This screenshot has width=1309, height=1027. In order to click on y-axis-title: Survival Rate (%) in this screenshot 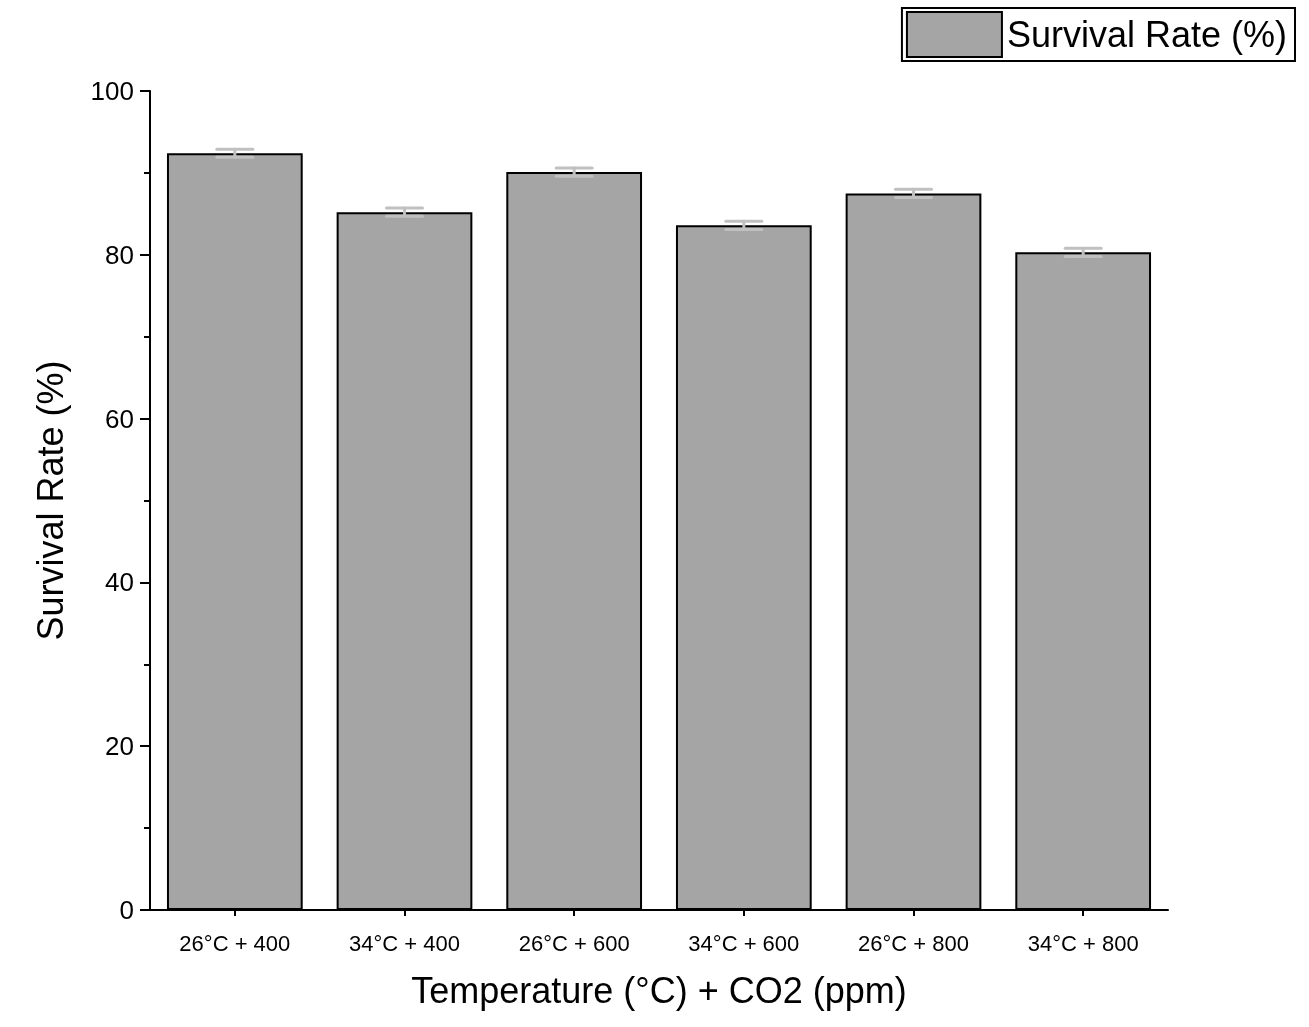, I will do `click(50, 500)`.